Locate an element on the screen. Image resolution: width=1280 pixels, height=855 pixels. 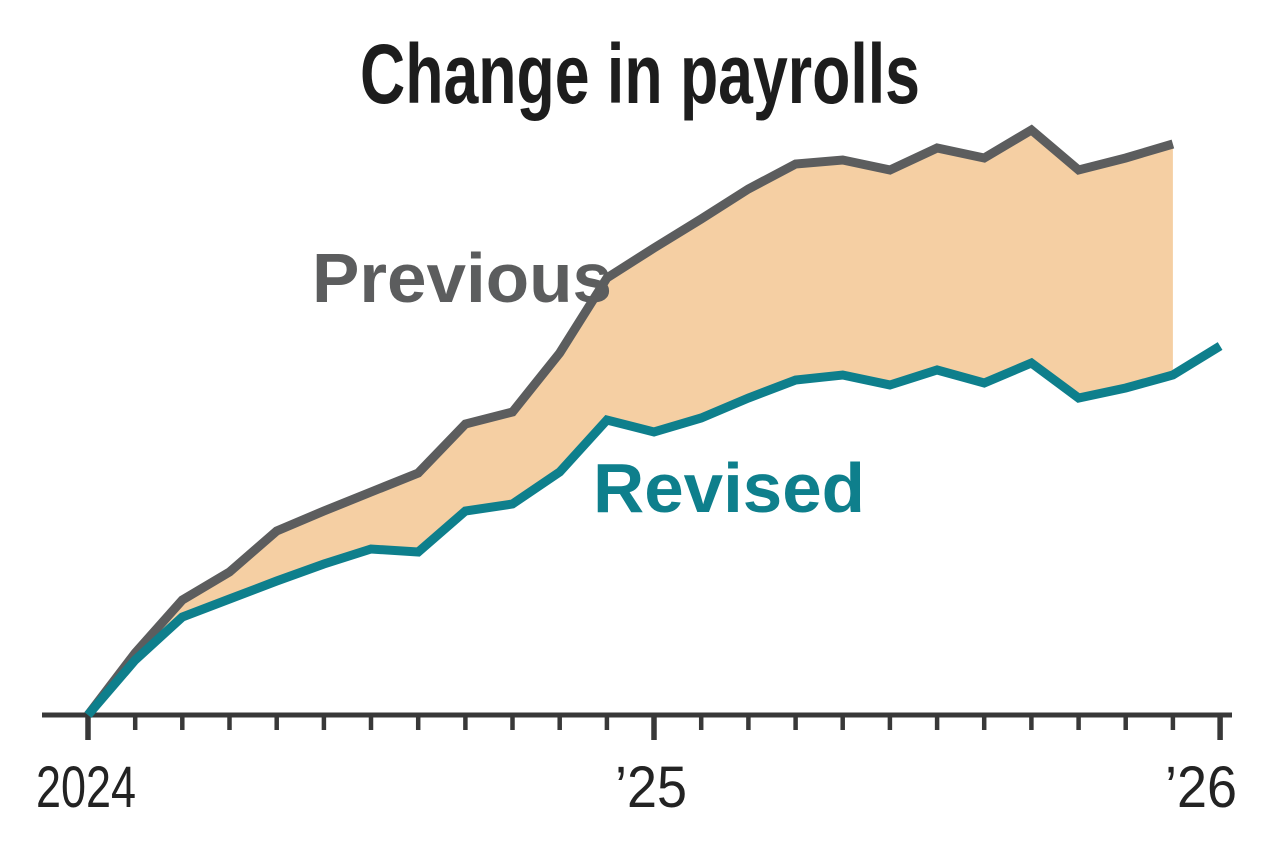
chart-title: Change in payrolls is located at coordinates (640, 74).